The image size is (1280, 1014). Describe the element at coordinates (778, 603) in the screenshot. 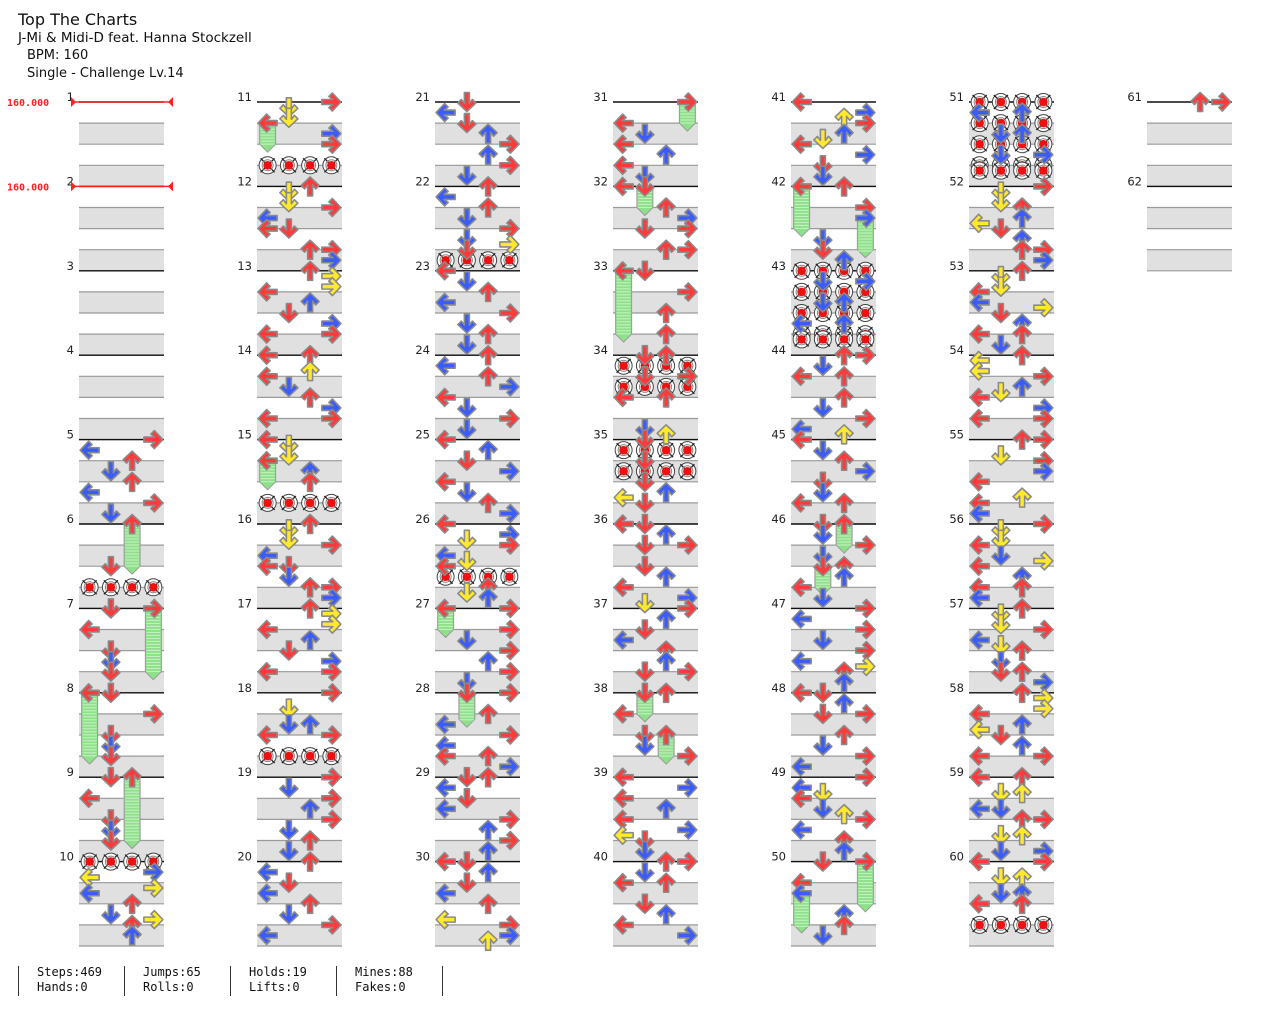

I see `measure-number: 47` at that location.